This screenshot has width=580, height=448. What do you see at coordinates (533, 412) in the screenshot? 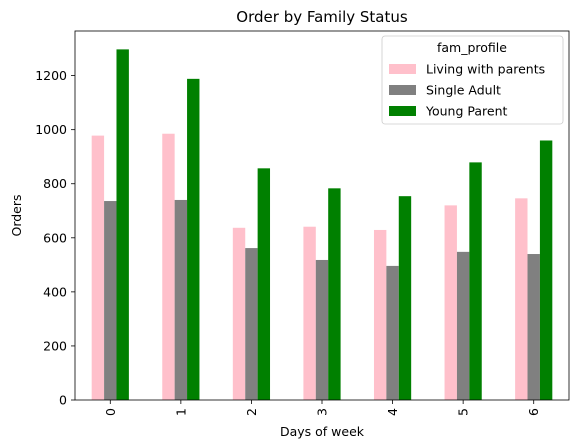
I see `x-tick-label: 6` at bounding box center [533, 412].